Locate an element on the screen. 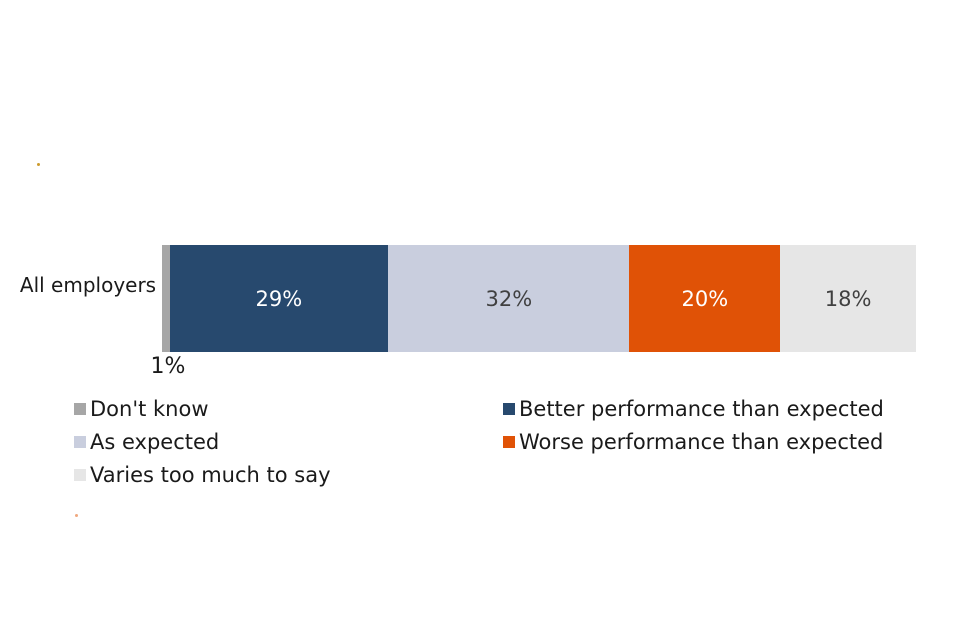  segment-value-label: 20% is located at coordinates (705, 298).